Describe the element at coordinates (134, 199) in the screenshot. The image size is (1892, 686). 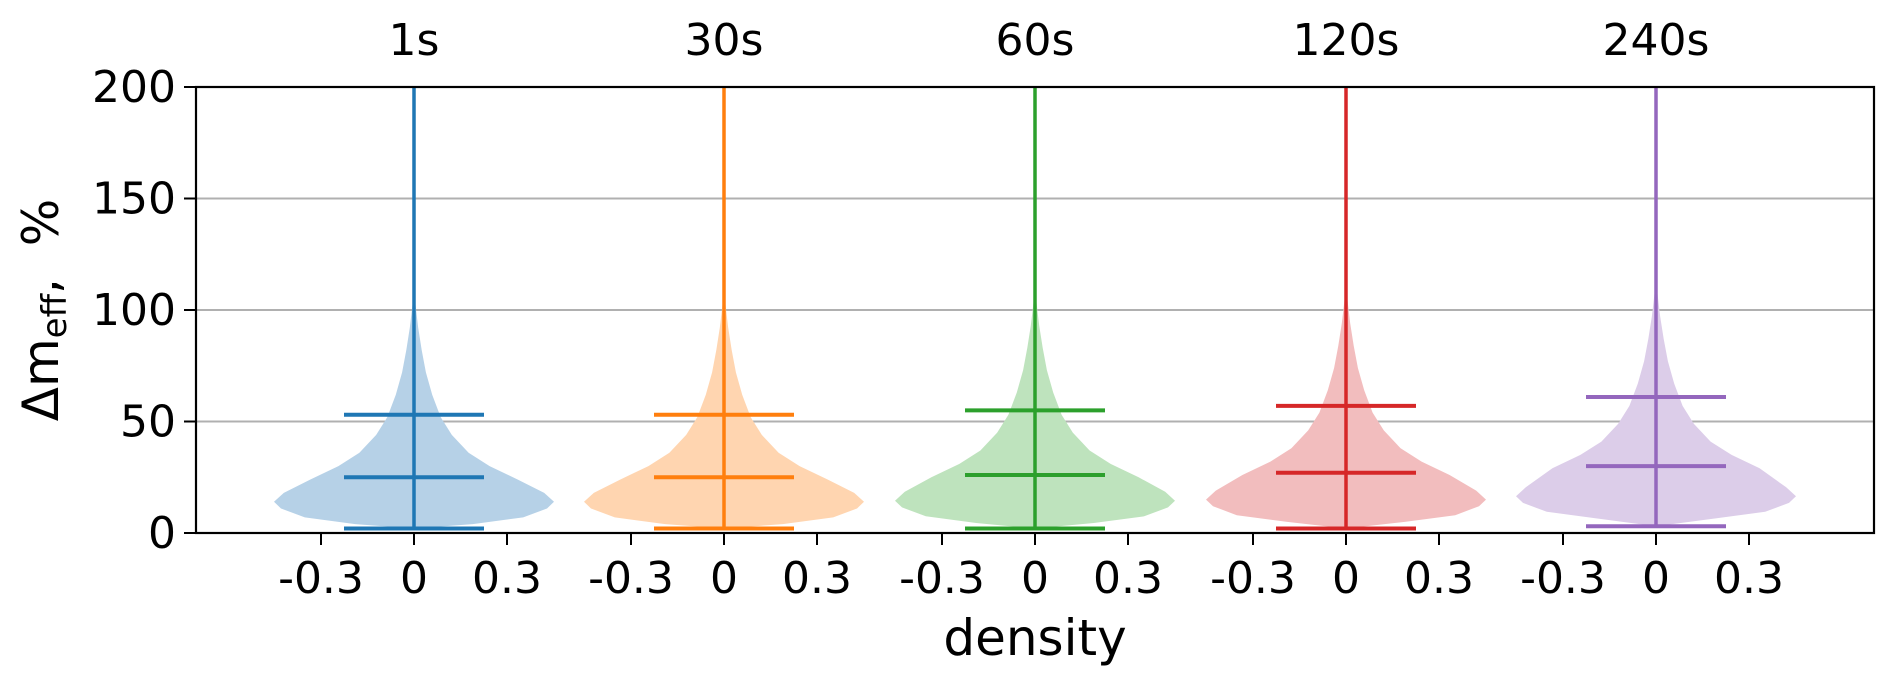
I see `y-tick-label: 150` at that location.